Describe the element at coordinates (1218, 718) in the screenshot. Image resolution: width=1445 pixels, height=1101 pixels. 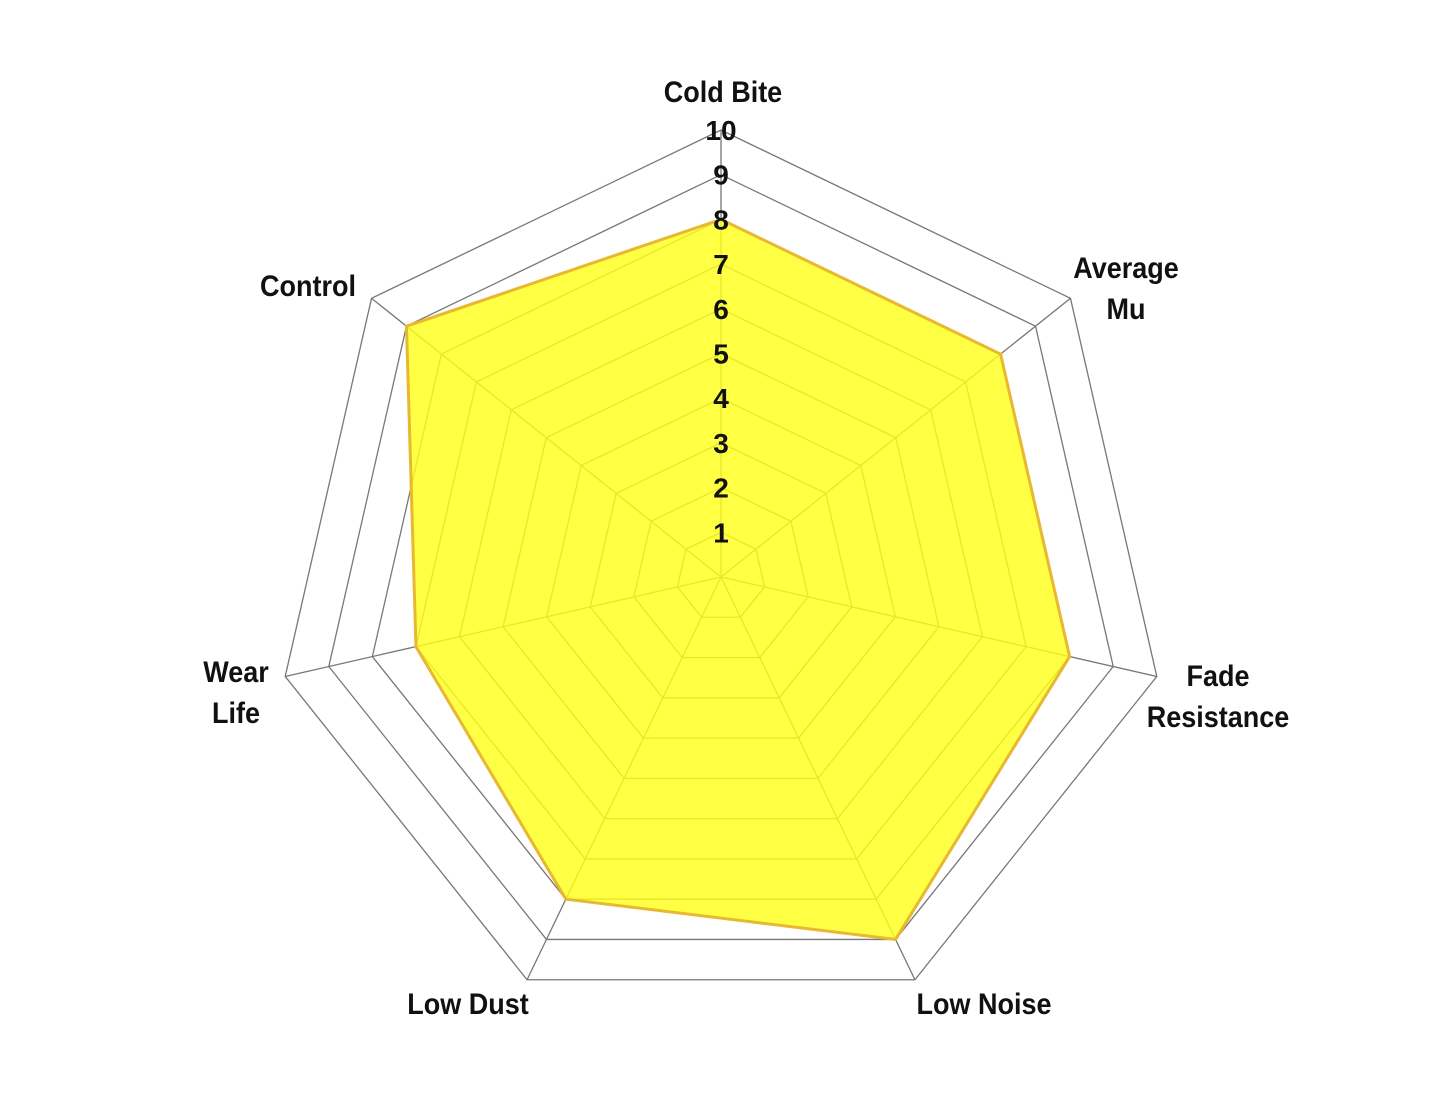
I see `axis-label-line: Resistance` at that location.